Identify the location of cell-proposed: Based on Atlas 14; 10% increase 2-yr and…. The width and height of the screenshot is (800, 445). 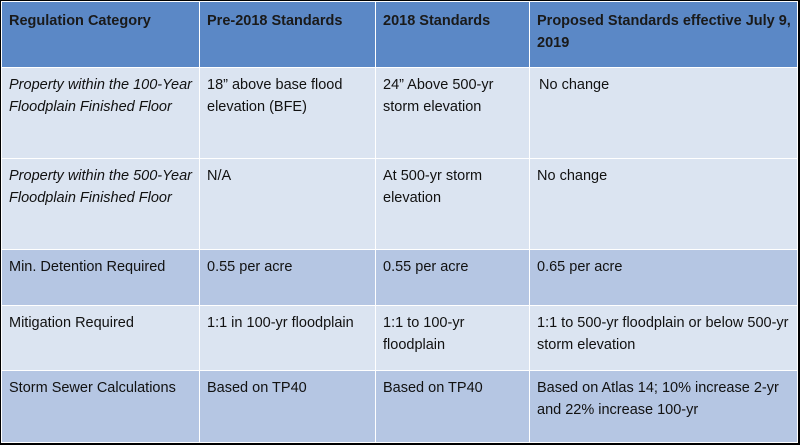
(663, 406).